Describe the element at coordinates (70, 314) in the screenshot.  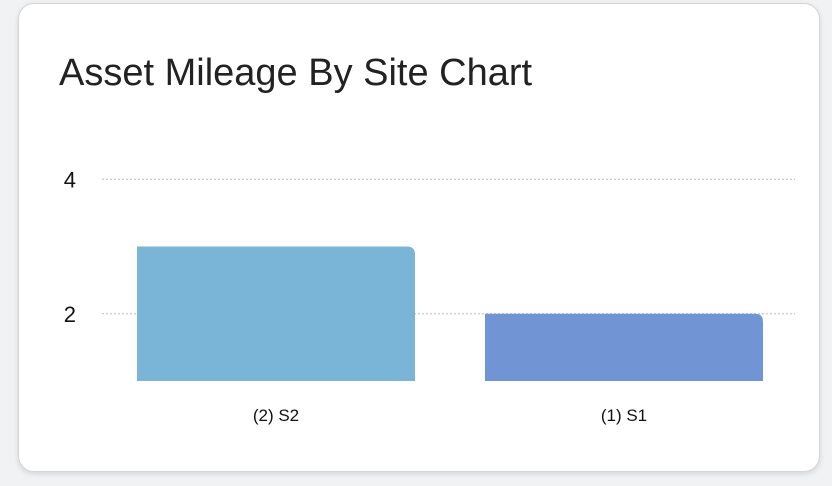
I see `y-tick-label: 2` at that location.